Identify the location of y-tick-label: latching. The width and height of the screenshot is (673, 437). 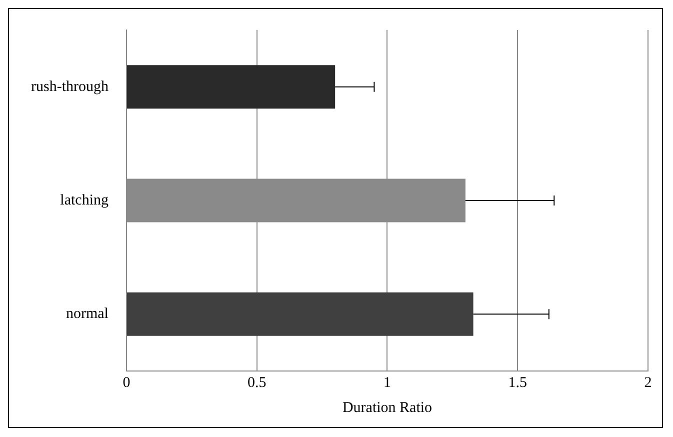
(84, 200).